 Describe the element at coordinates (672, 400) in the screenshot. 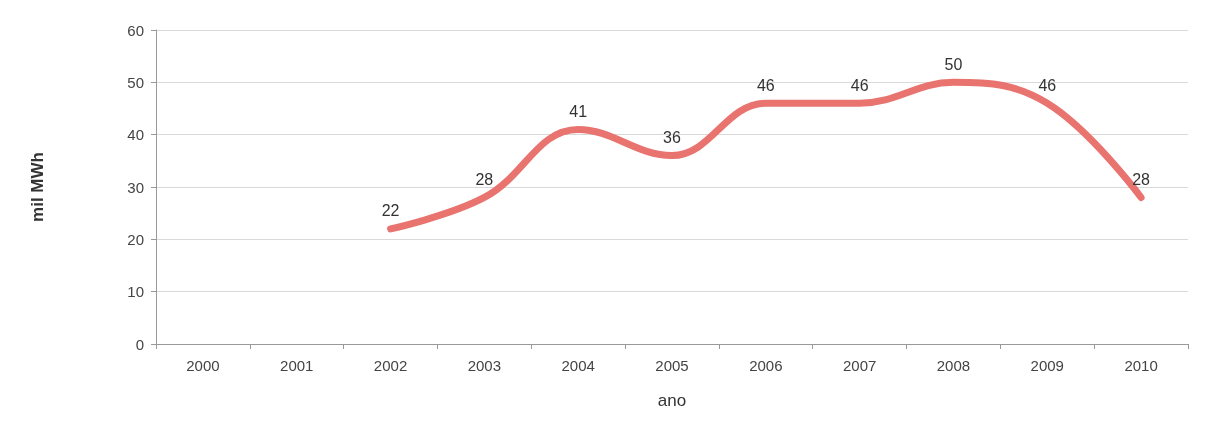

I see `x-axis-title: ano` at that location.